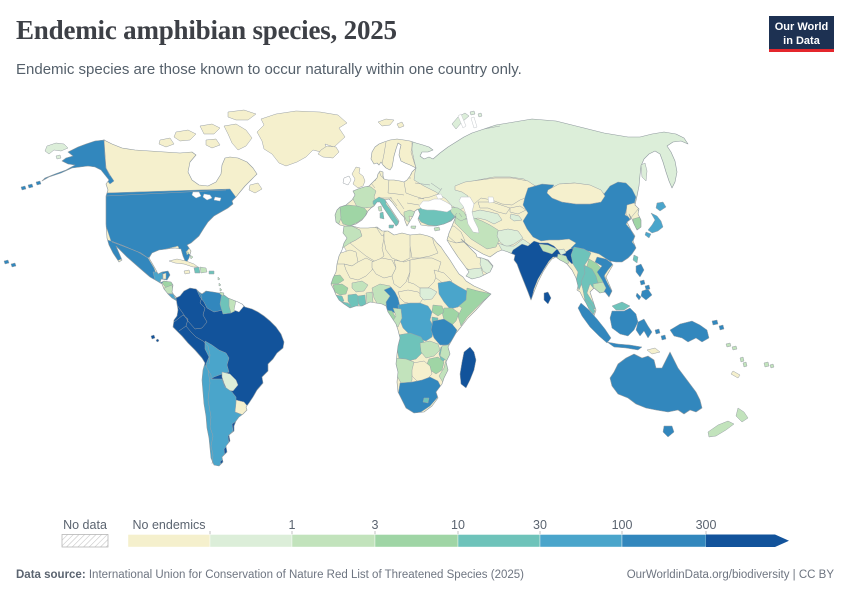 This screenshot has width=850, height=600. I want to click on svg-text: 10, so click(458, 525).